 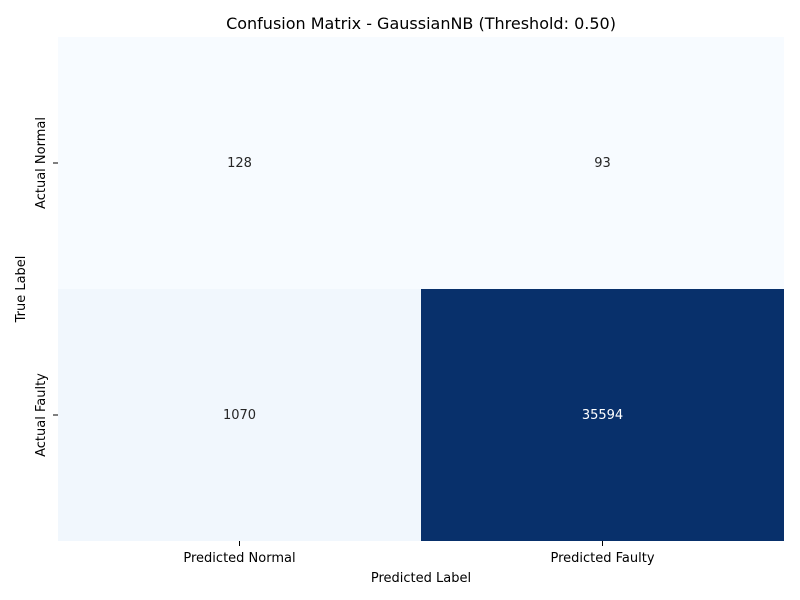 I want to click on cell-value-label-0-1: 93, so click(x=602, y=163).